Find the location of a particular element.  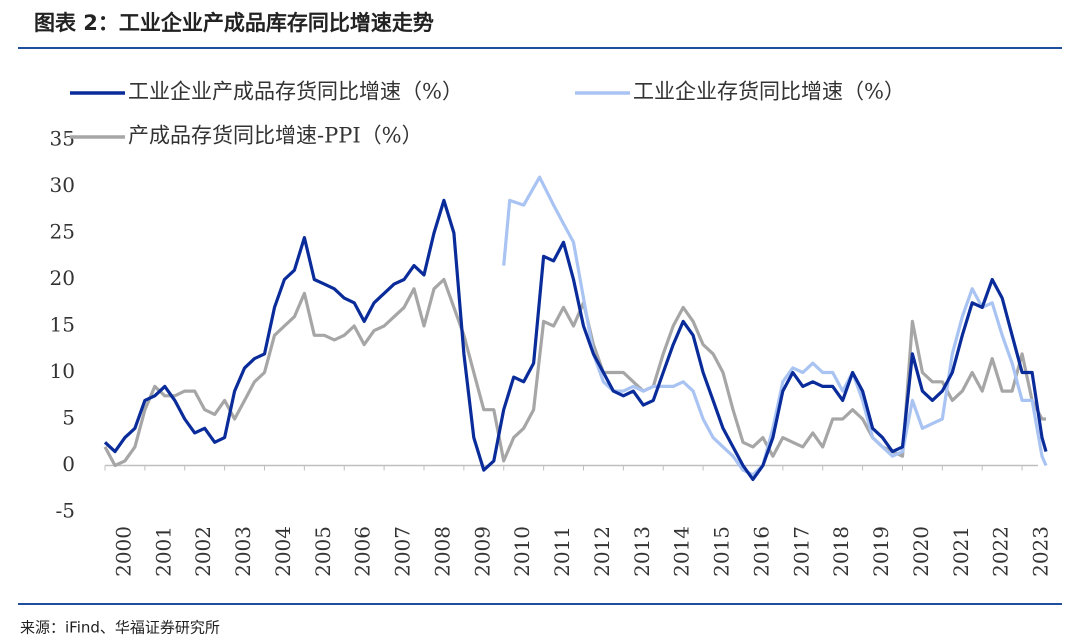

x-tick-label: 2001 is located at coordinates (163, 551).